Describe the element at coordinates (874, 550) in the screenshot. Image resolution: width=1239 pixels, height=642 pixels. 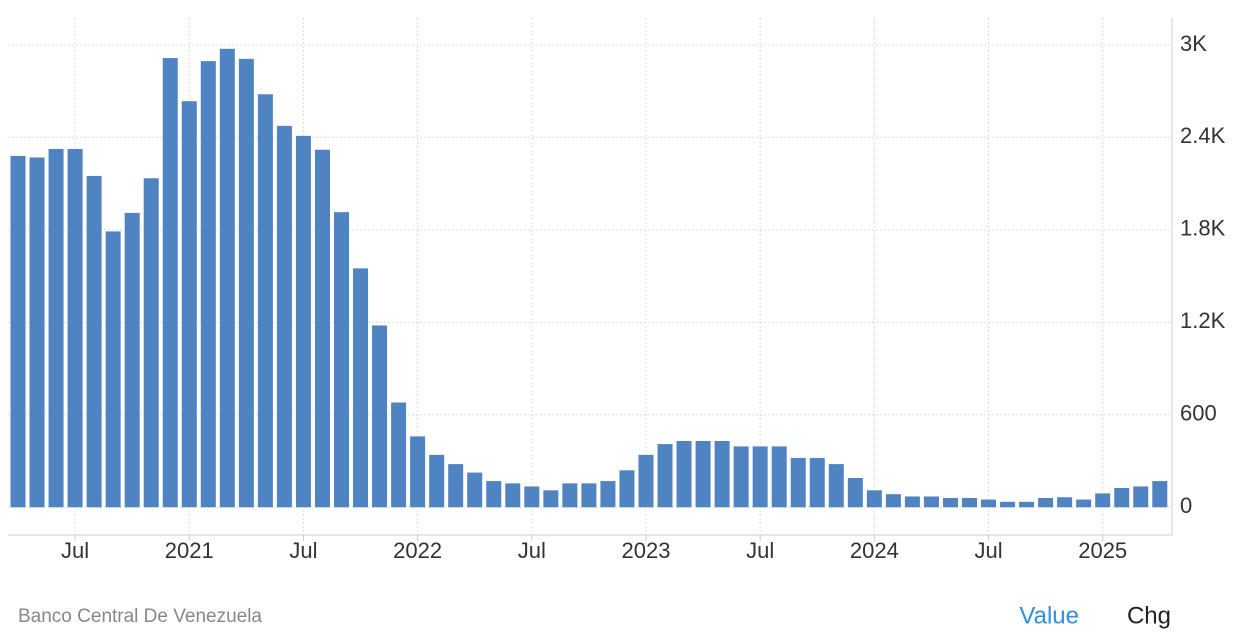
I see `x-tick-label: 2024` at that location.